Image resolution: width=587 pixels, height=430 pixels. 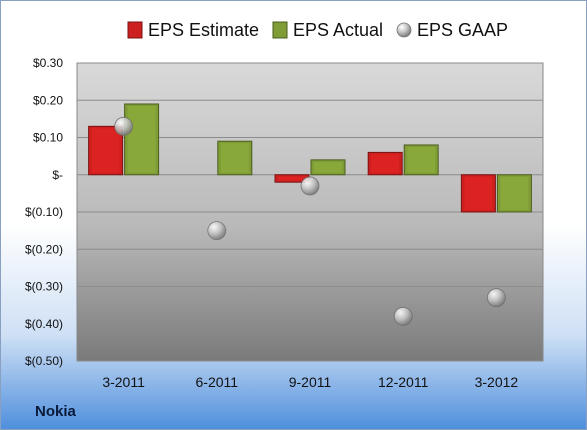 What do you see at coordinates (48, 138) in the screenshot?
I see `y-tick-label: $0.10` at bounding box center [48, 138].